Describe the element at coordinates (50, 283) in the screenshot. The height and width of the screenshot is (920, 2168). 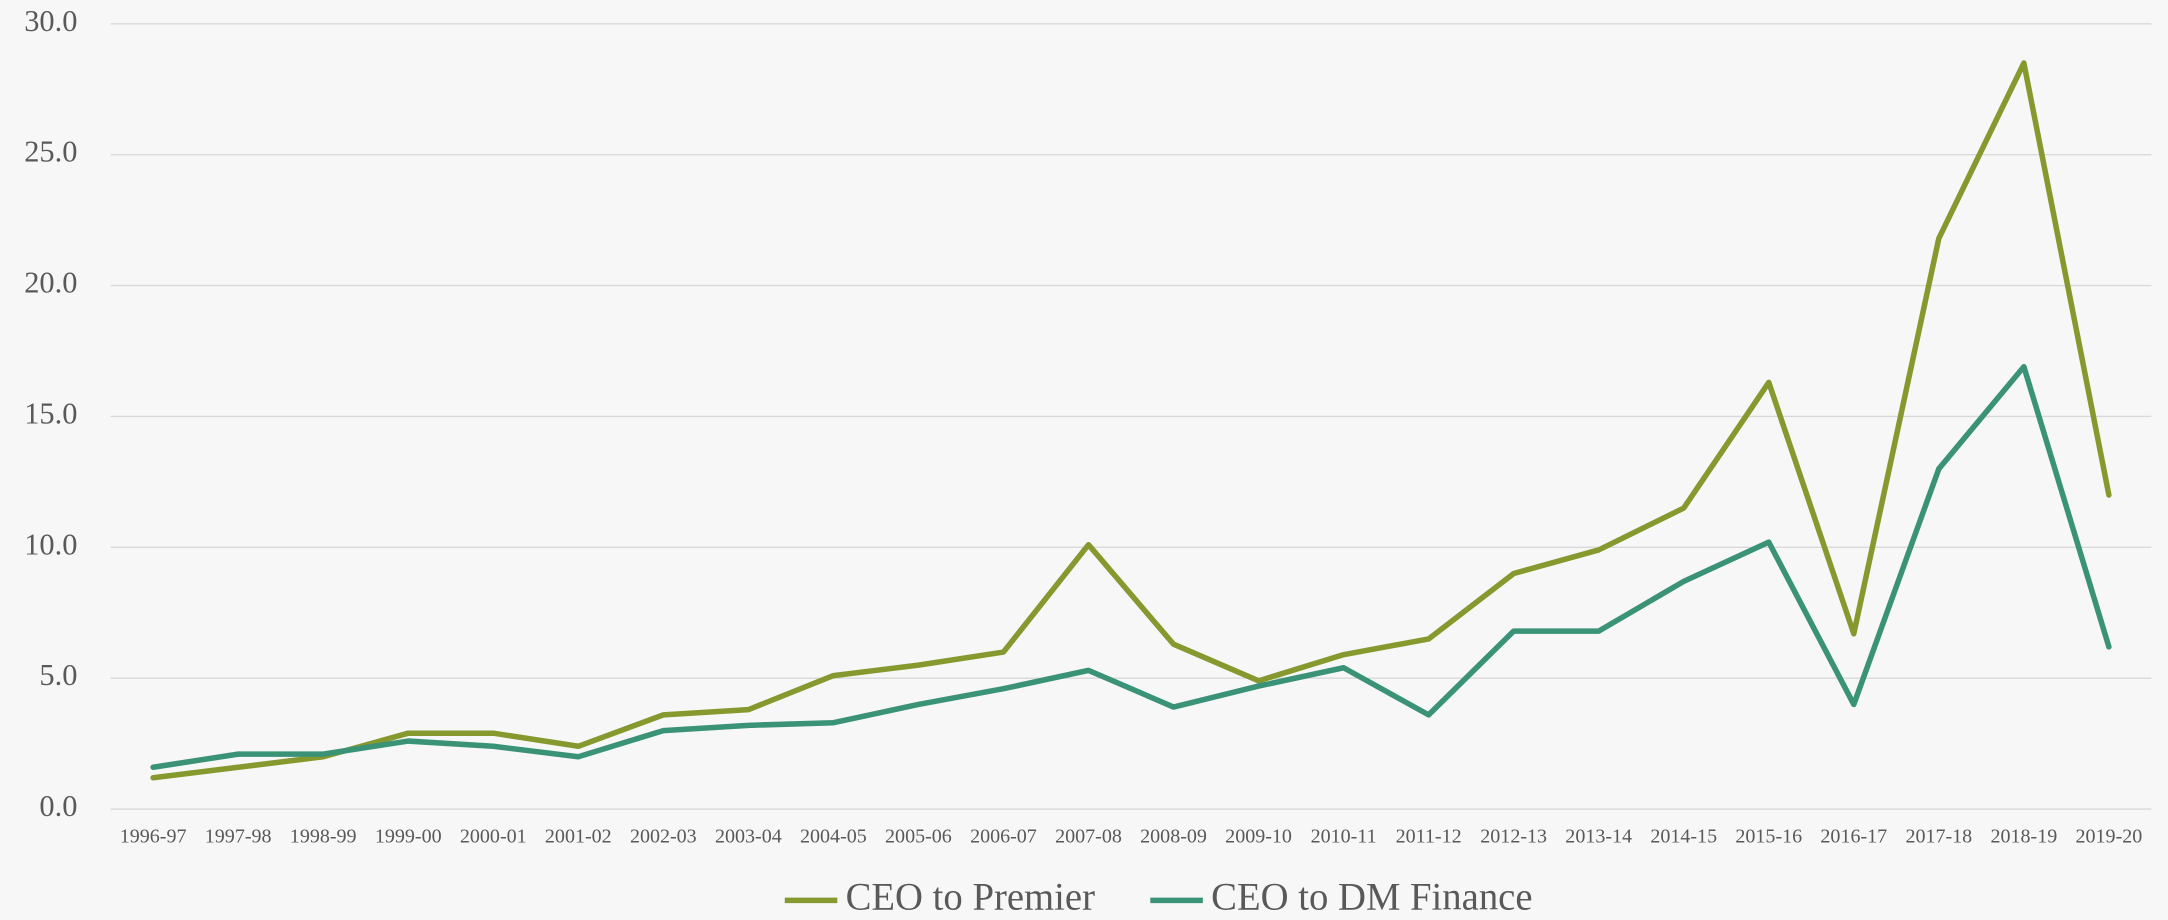
I see `y-tick-label: 20.0` at that location.